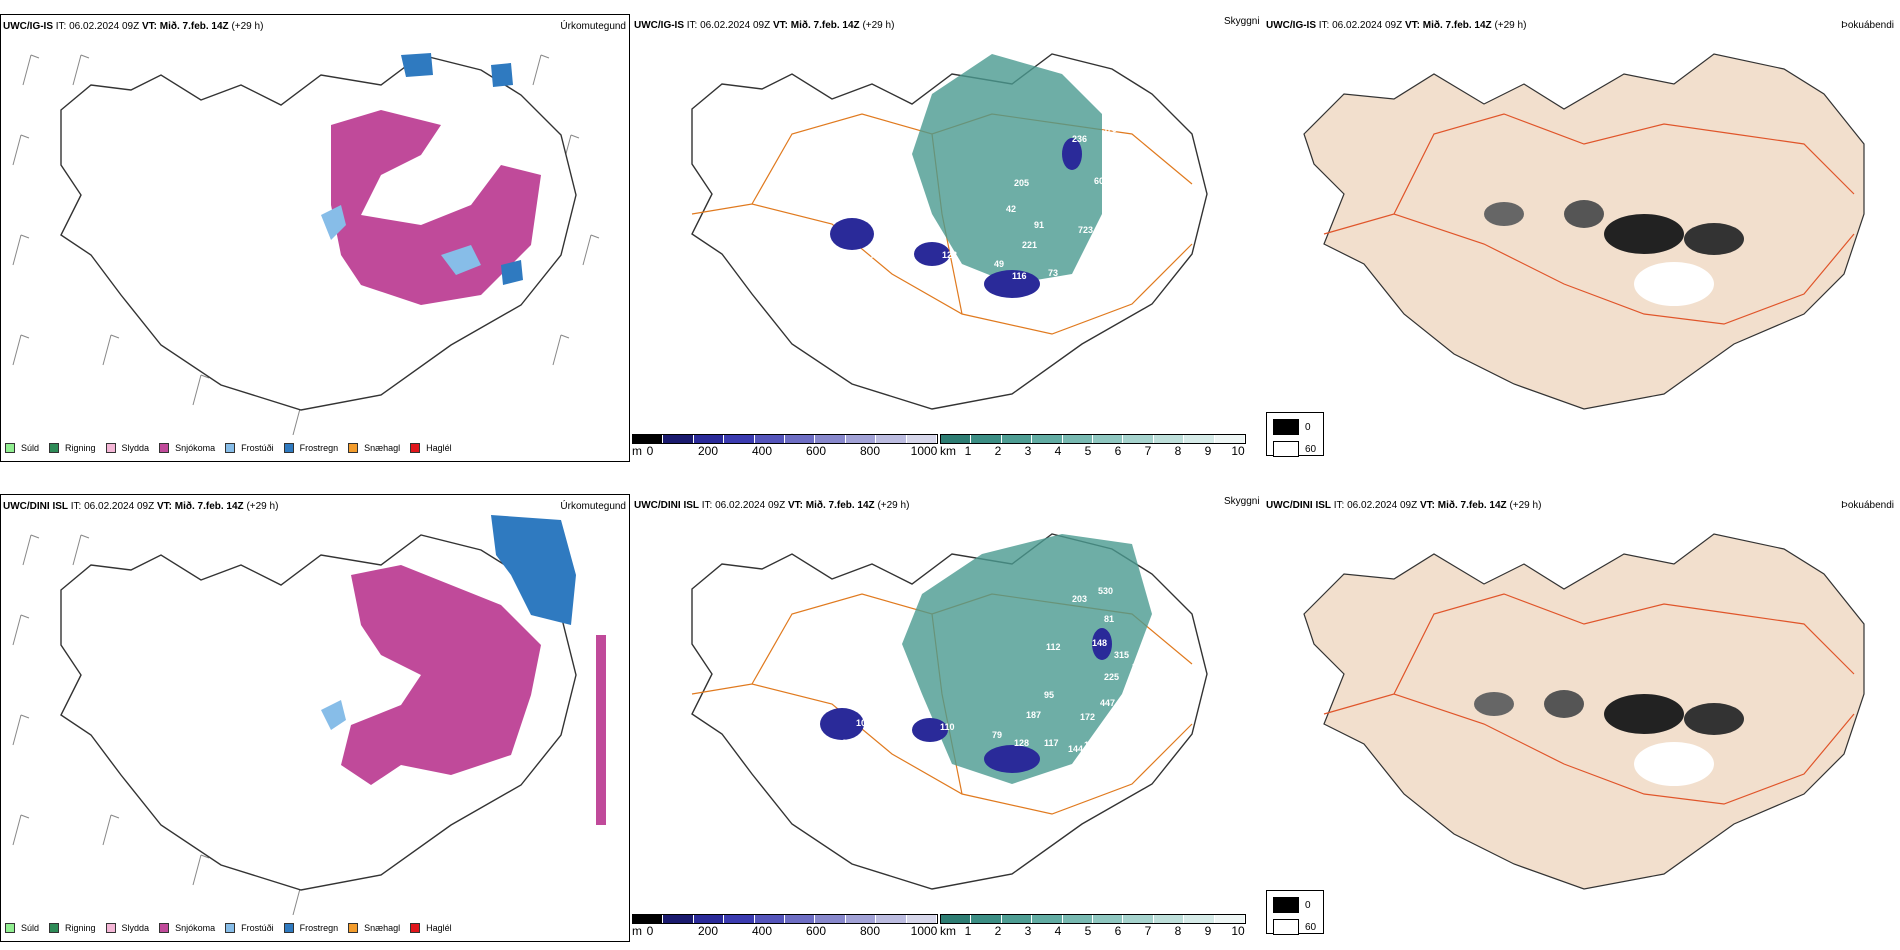 This screenshot has width=1900, height=950. Describe the element at coordinates (1095, 276) in the screenshot. I see `vis-label: 109` at that location.